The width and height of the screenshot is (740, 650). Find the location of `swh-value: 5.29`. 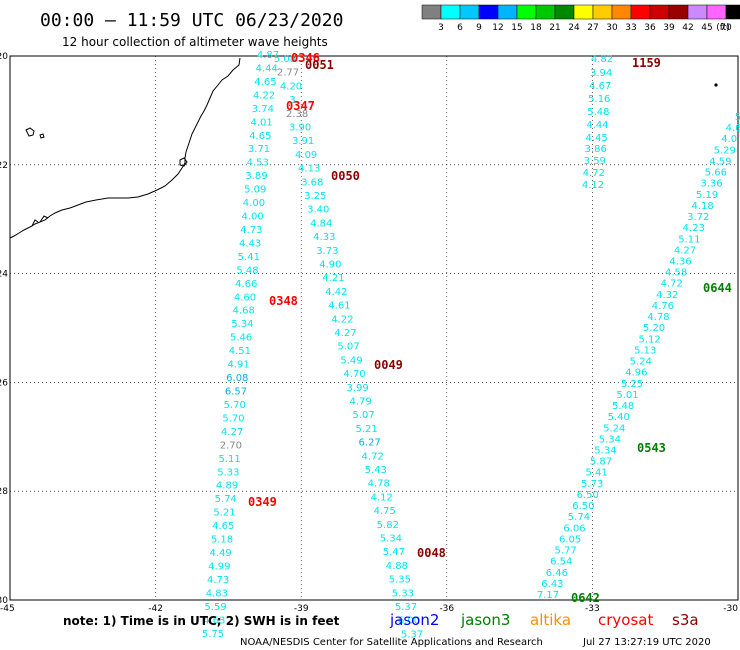

swh-value: 5.29 is located at coordinates (725, 150).